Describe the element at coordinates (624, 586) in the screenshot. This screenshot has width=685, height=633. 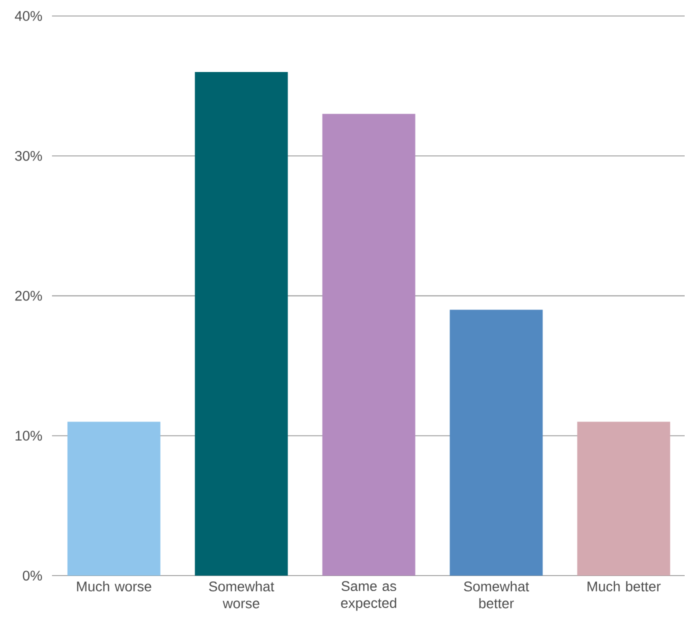
I see `x-tick-label: Much better` at that location.